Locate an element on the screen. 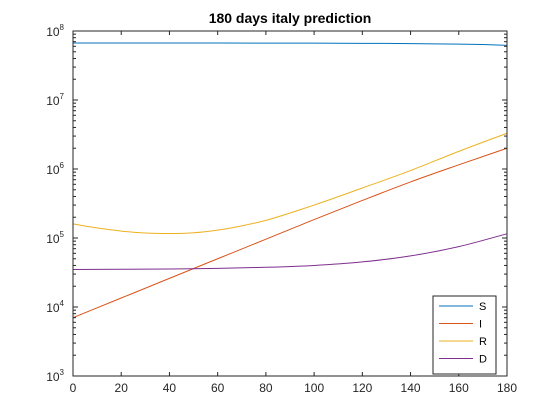 This screenshot has width=560, height=420. y-tick-label: 10⁴ is located at coordinates (55, 307).